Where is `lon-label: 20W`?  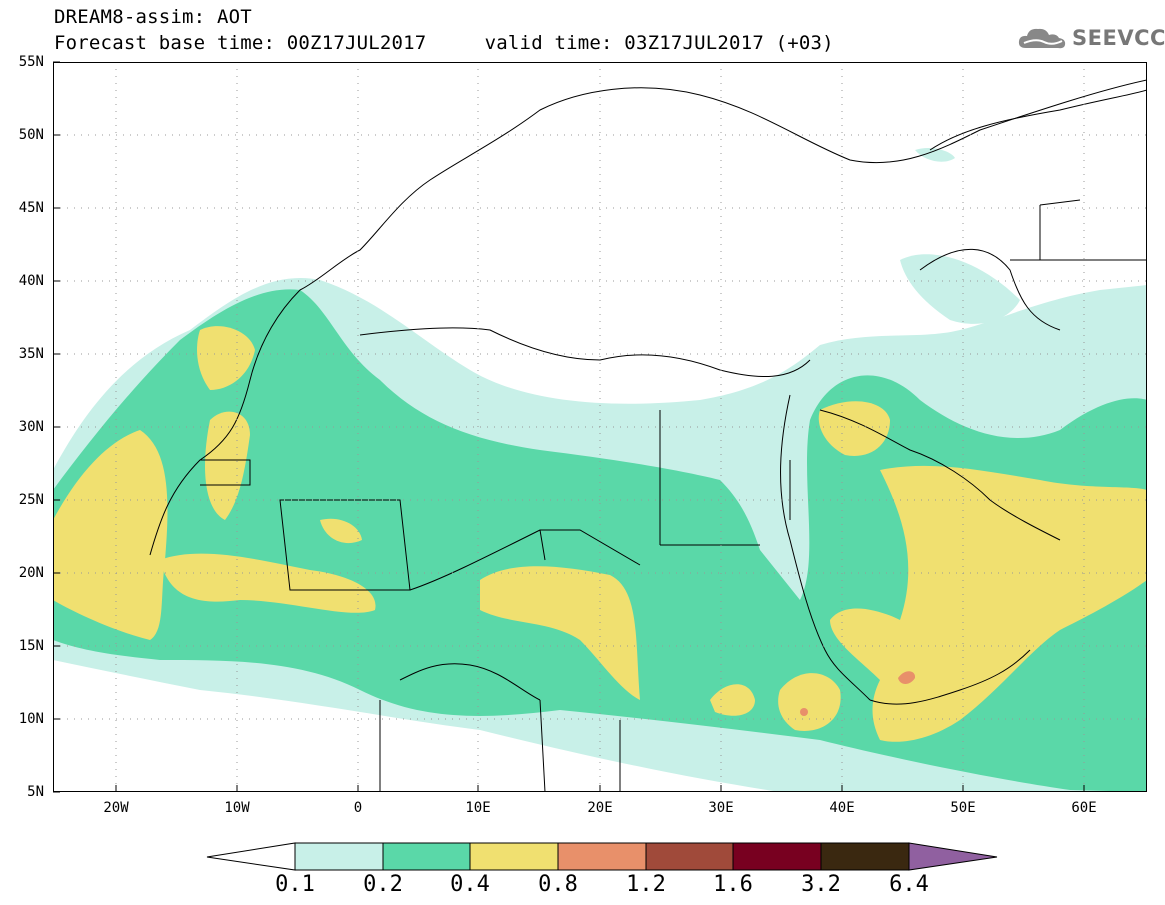
lon-label: 20W is located at coordinates (116, 808).